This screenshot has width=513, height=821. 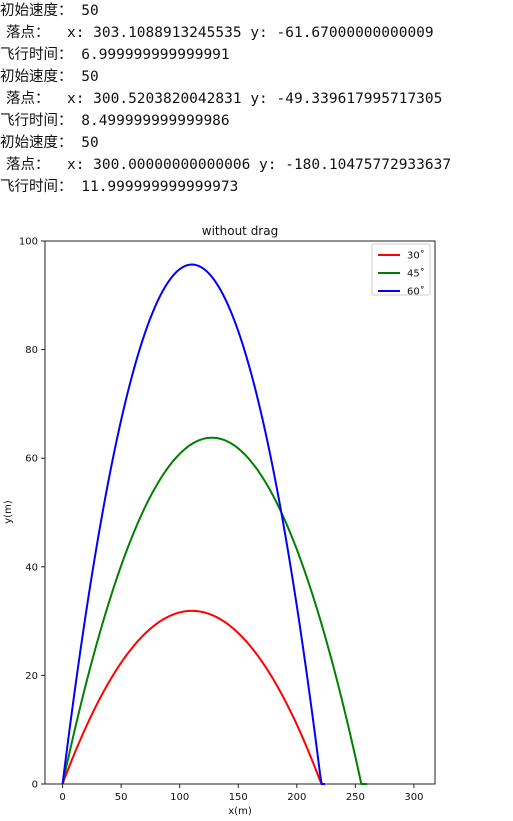 What do you see at coordinates (121, 797) in the screenshot?
I see `x-tick-label: 50` at bounding box center [121, 797].